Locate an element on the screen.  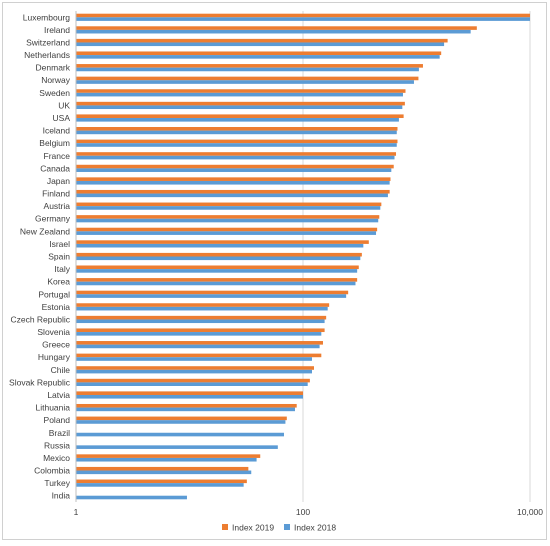
bar-canada-index-2019 is located at coordinates (235, 166).